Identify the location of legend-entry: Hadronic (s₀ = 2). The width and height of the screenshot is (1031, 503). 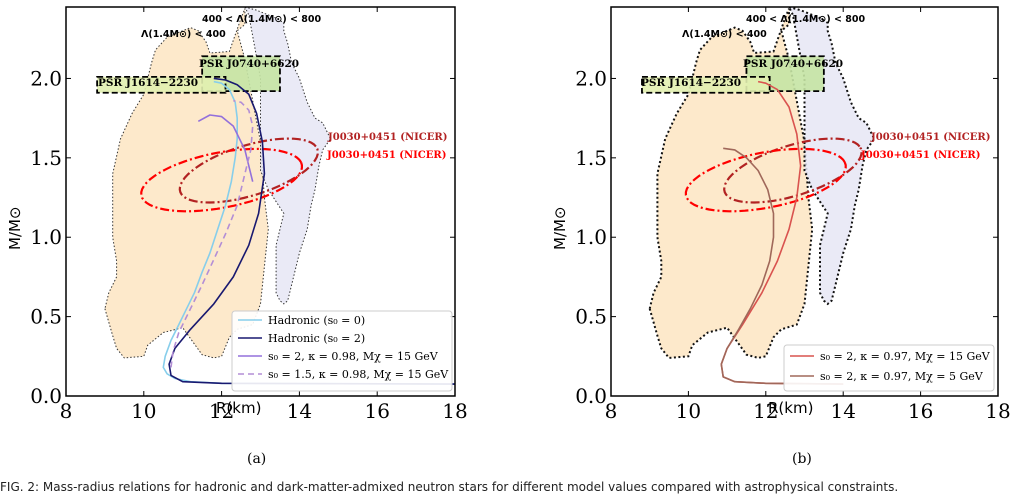
(316, 338).